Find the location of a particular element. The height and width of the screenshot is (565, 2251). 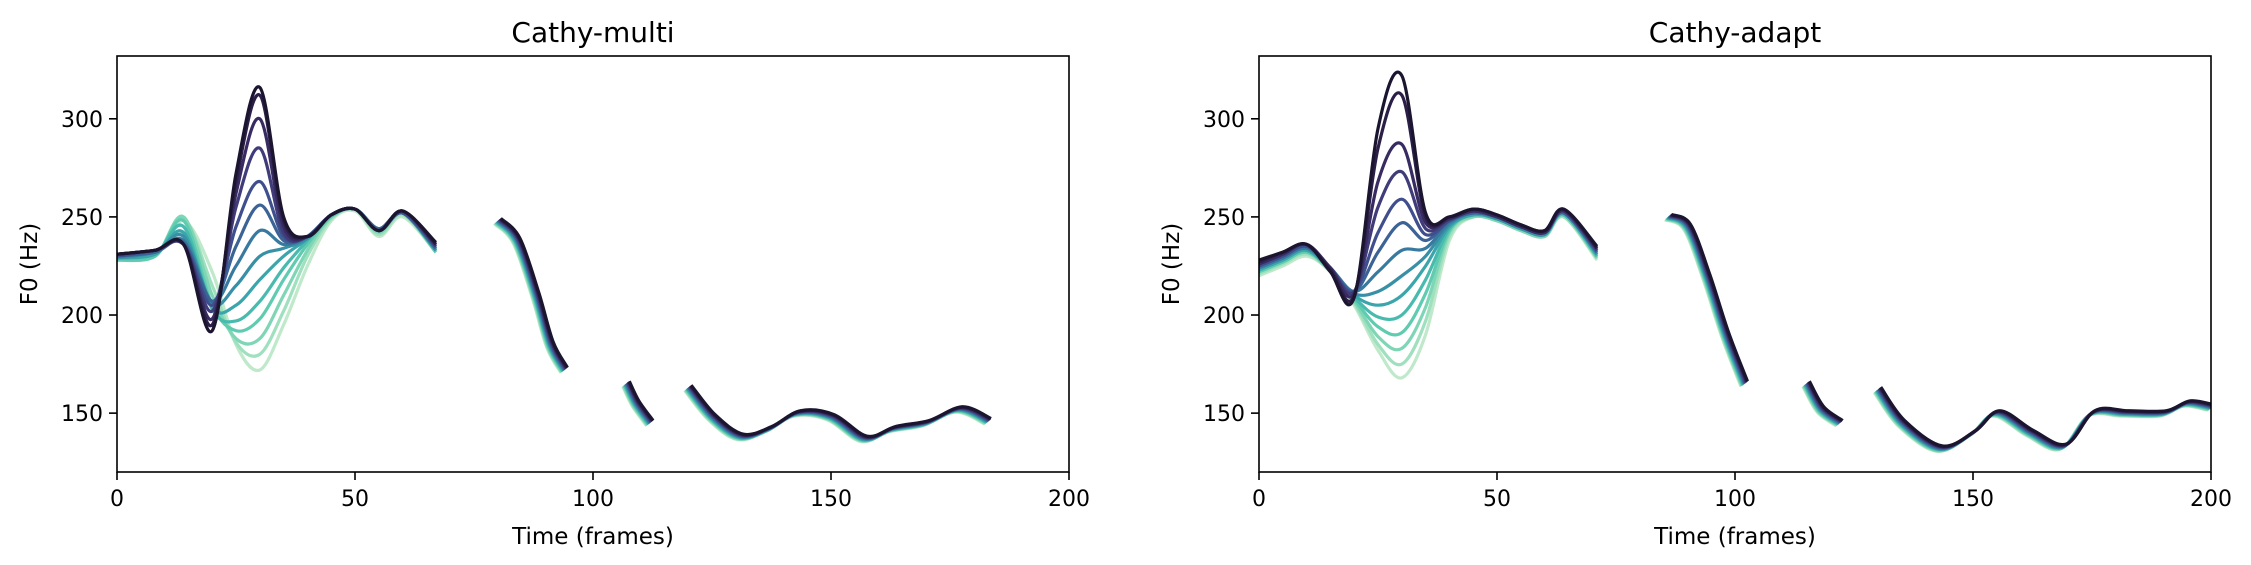

chart-title: Cathy-adapt is located at coordinates (1735, 32).